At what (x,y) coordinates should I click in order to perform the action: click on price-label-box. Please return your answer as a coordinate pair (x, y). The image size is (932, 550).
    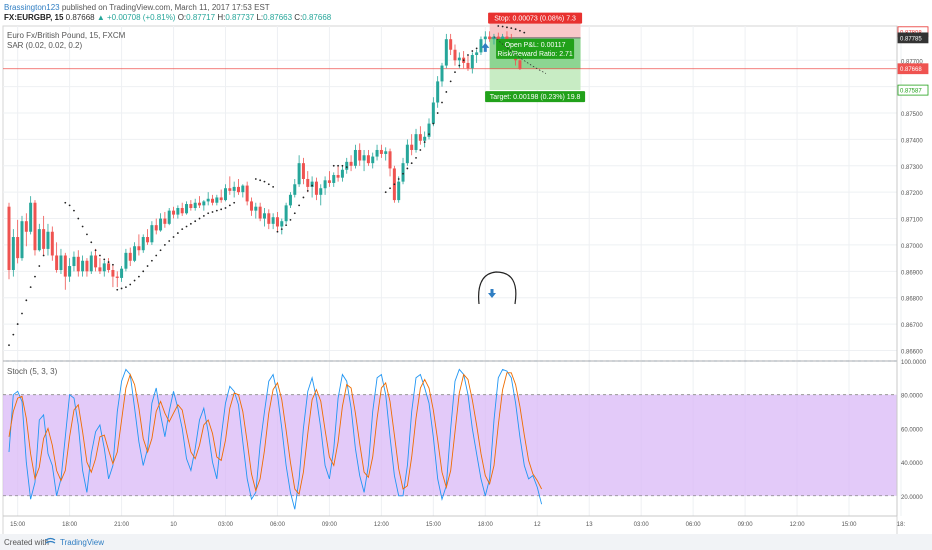
    Looking at the image, I should click on (913, 90).